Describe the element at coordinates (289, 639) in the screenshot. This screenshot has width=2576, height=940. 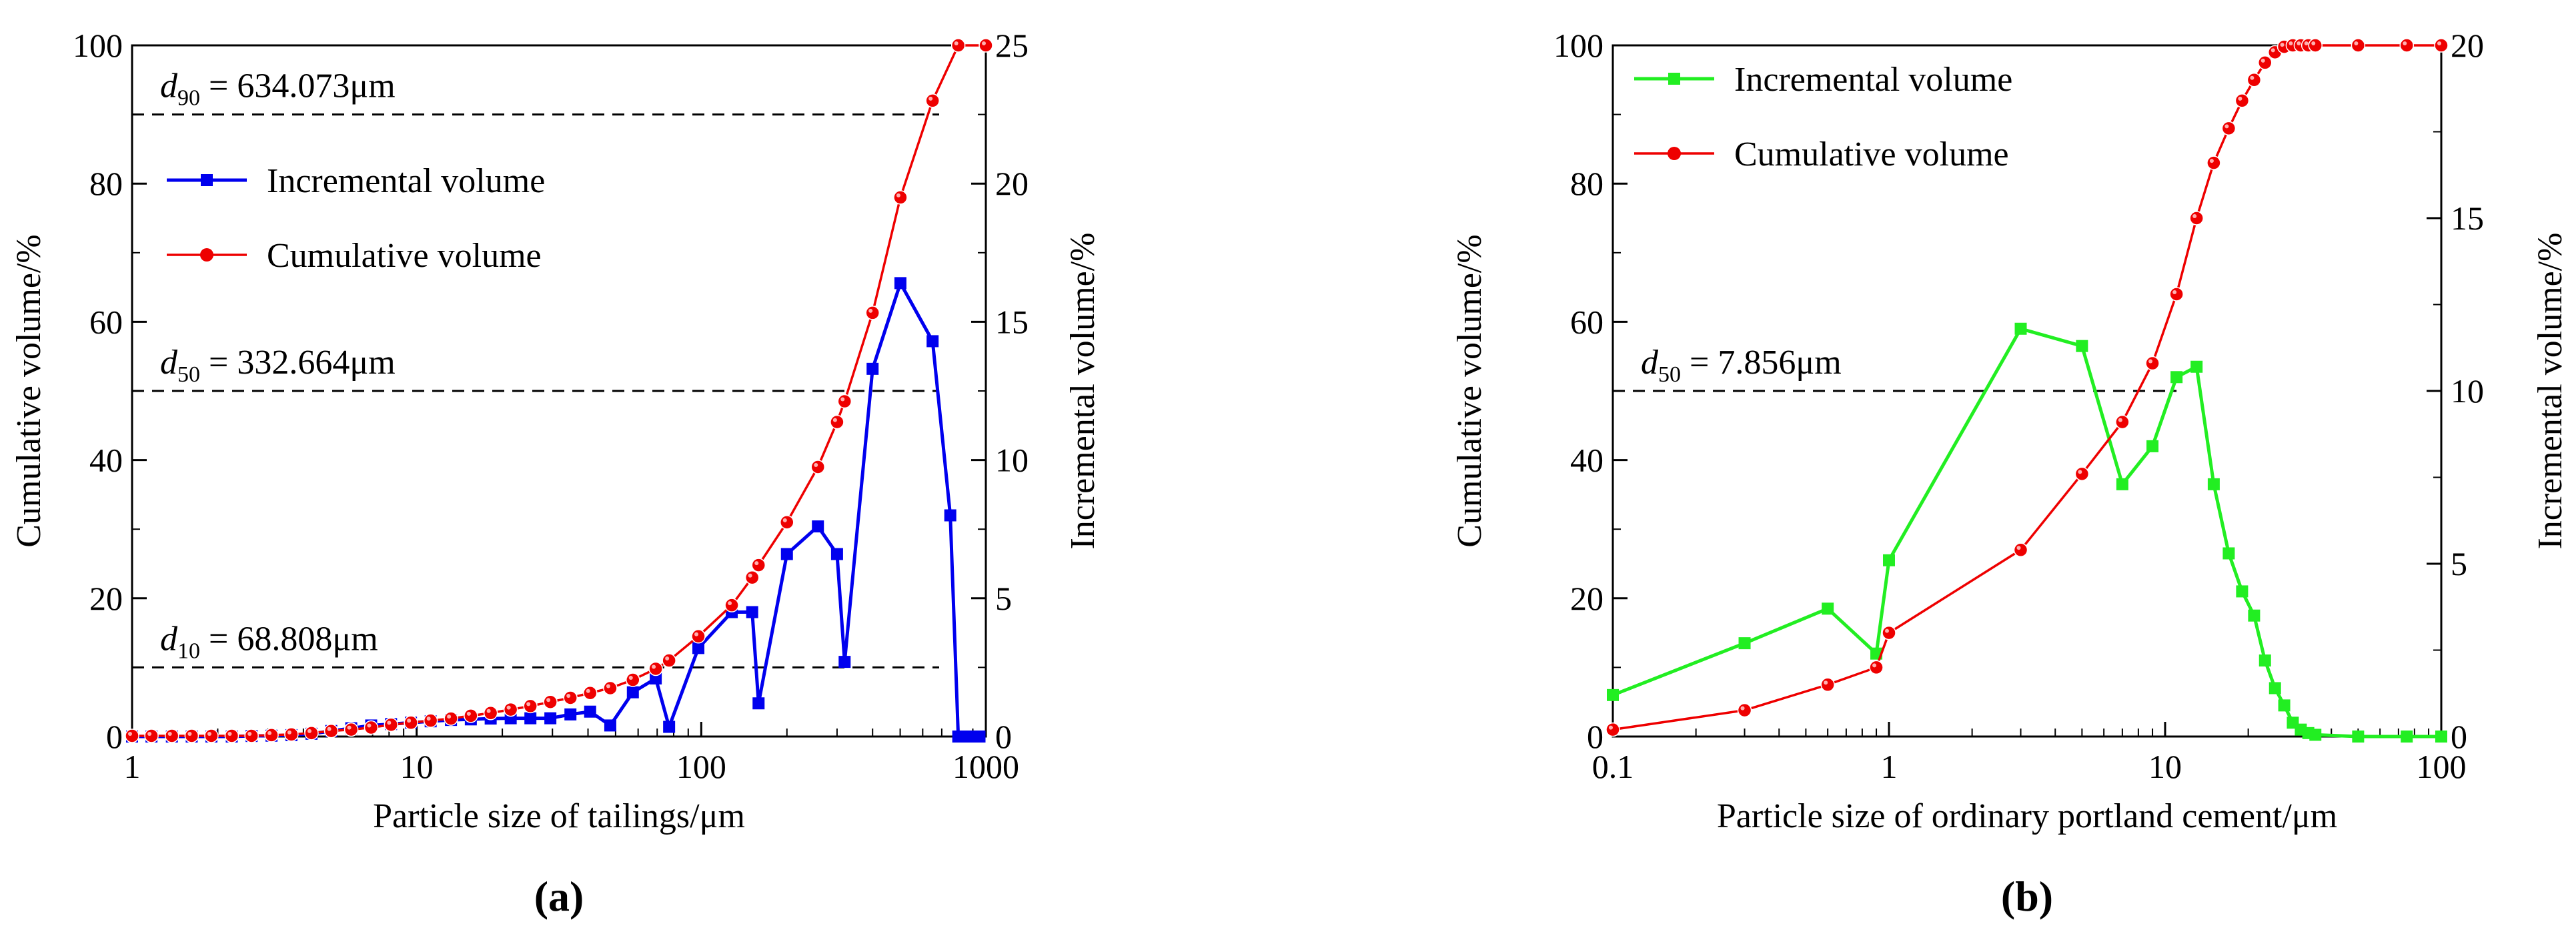
I see `ref-value: = 68.808μm` at that location.